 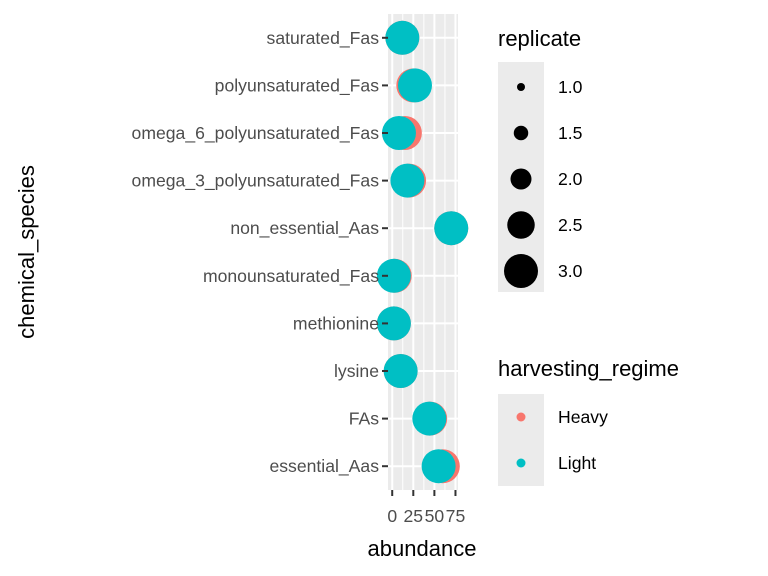 What do you see at coordinates (256, 133) in the screenshot?
I see `y-tick-label: omega_6_polyunsaturated_Fas` at bounding box center [256, 133].